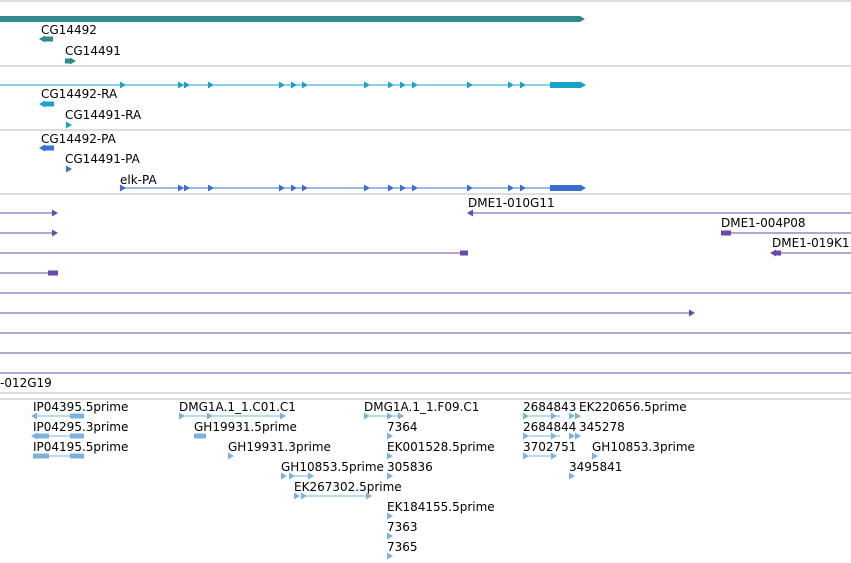  Describe the element at coordinates (410, 467) in the screenshot. I see `est-label: 305836` at that location.